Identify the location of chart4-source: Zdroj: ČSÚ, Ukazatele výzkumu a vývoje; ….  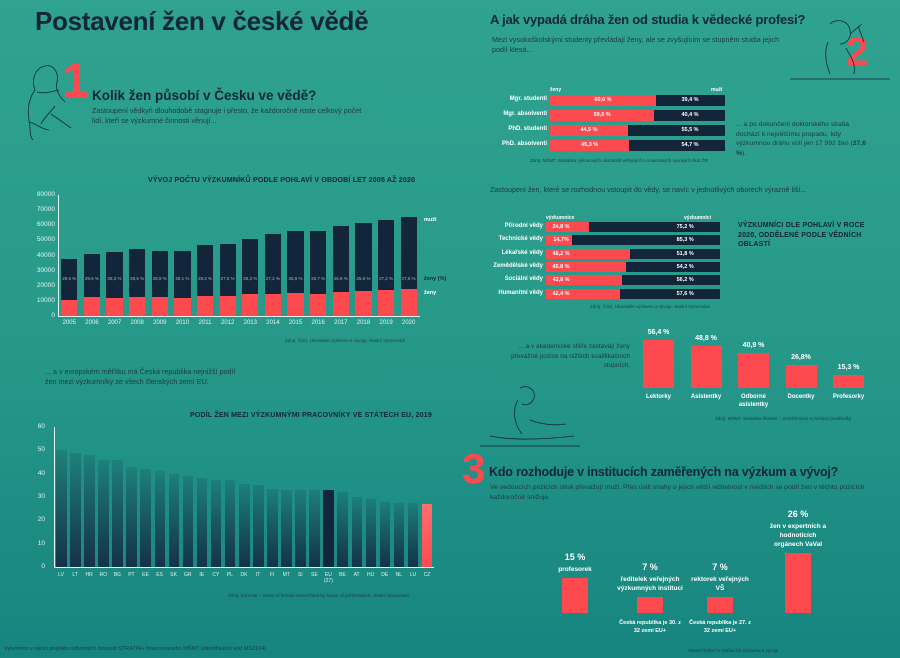
(650, 306).